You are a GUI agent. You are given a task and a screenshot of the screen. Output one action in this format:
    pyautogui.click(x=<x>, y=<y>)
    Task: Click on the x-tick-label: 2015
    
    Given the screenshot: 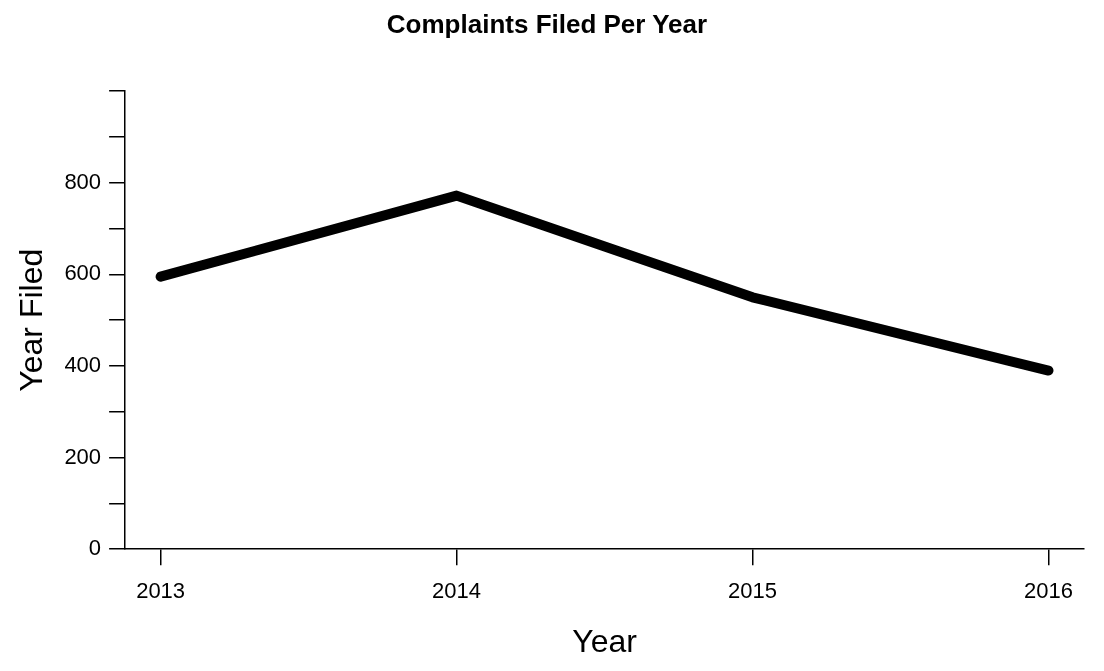 What is the action you would take?
    pyautogui.click(x=753, y=591)
    